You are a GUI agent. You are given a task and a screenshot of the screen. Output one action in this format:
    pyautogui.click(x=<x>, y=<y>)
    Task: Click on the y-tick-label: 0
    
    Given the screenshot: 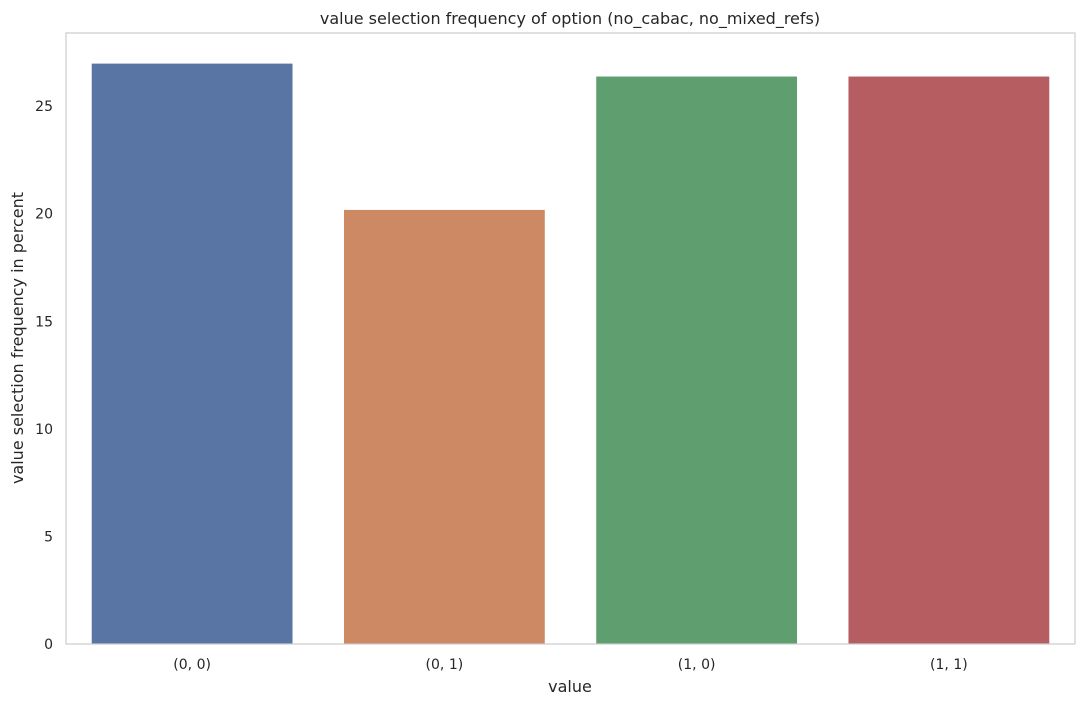 What is the action you would take?
    pyautogui.click(x=48, y=645)
    